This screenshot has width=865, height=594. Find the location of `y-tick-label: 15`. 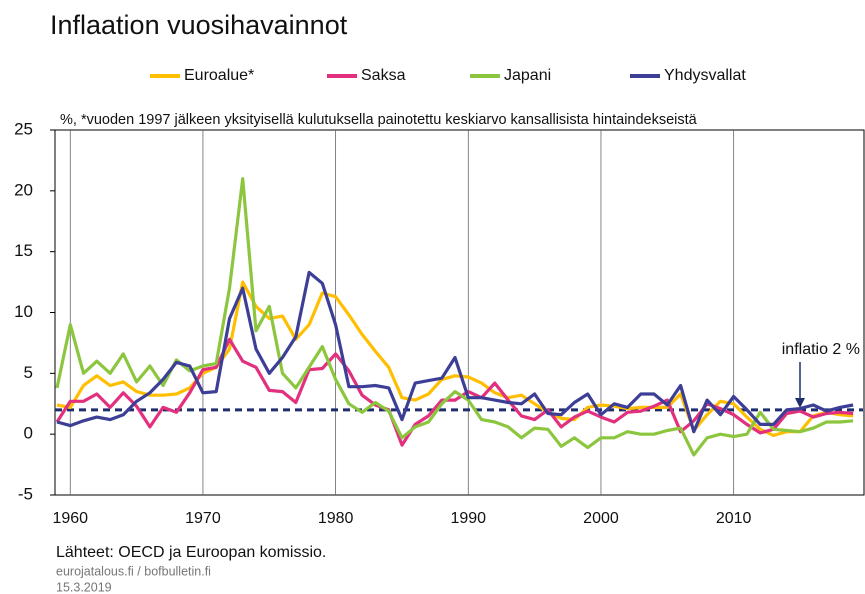

y-tick-label: 15 is located at coordinates (23, 250).